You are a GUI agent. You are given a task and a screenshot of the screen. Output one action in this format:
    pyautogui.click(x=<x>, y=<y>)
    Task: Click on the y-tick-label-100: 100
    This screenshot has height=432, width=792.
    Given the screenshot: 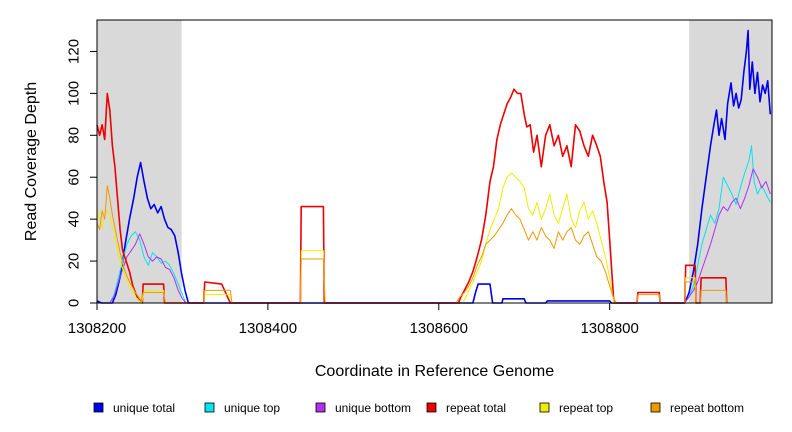 What is the action you would take?
    pyautogui.click(x=73, y=93)
    